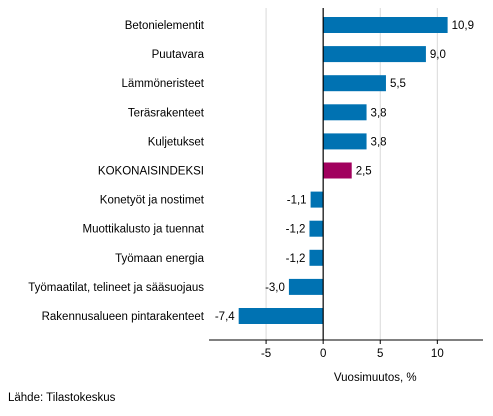 This screenshot has height=416, width=493. What do you see at coordinates (364, 172) in the screenshot?
I see `data-label: 2,5` at bounding box center [364, 172].